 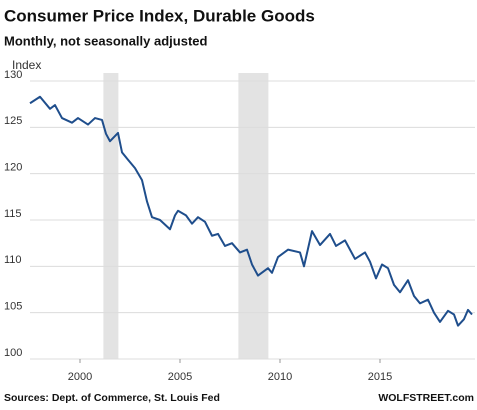 What do you see at coordinates (13, 307) in the screenshot?
I see `y-tick-label: 105` at bounding box center [13, 307].